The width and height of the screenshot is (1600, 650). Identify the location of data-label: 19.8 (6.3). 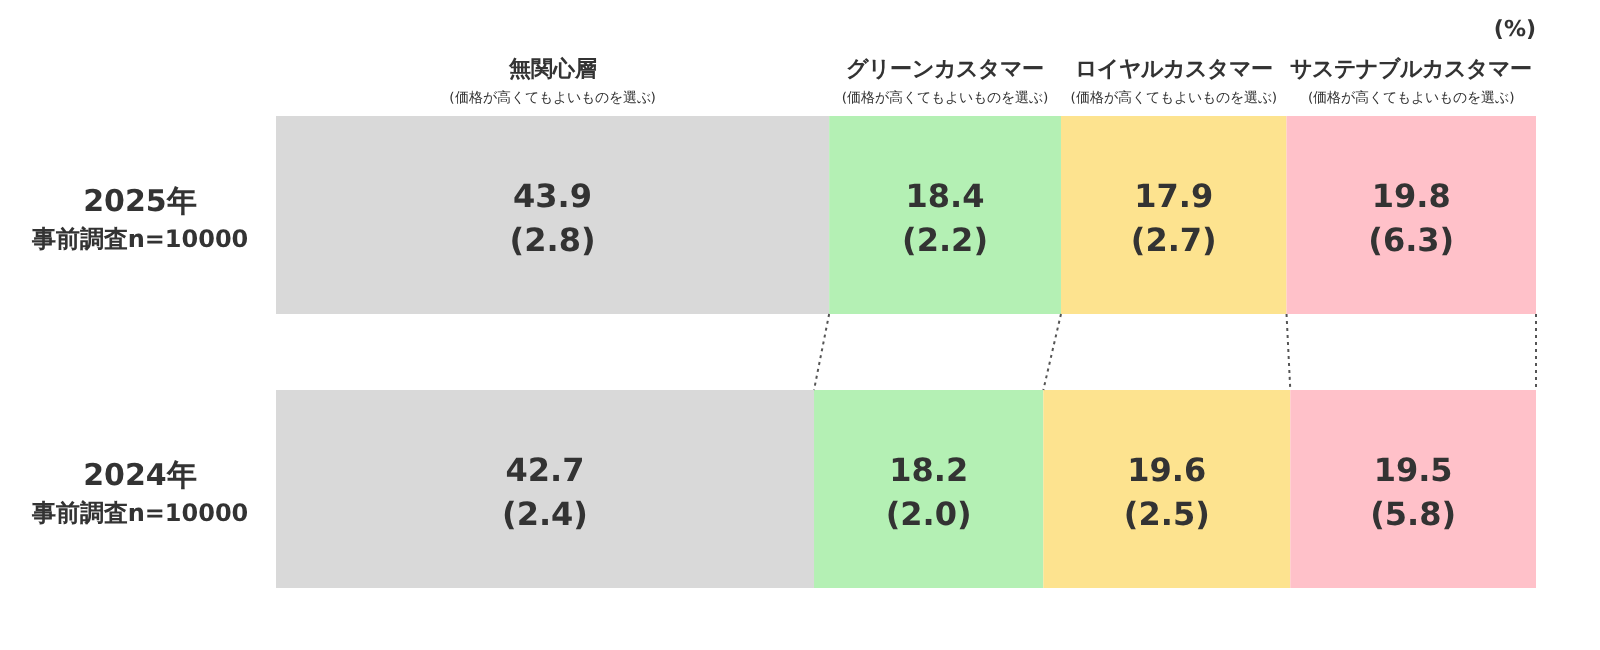
(1411, 218).